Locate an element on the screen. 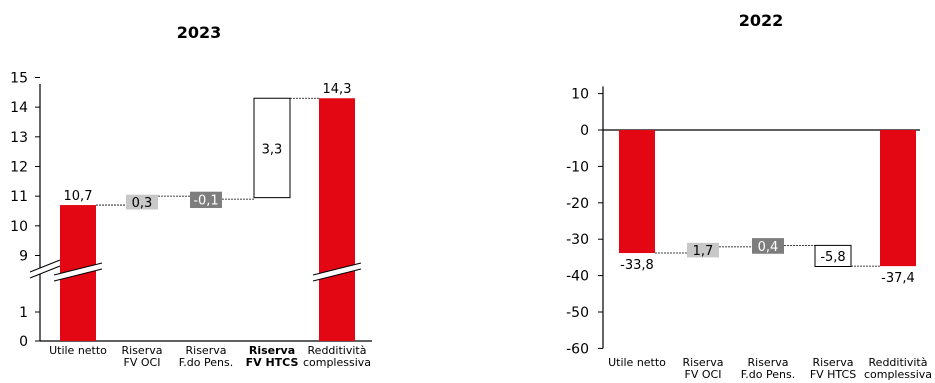 The height and width of the screenshot is (383, 935). y-tick-label: 15 is located at coordinates (19, 78).